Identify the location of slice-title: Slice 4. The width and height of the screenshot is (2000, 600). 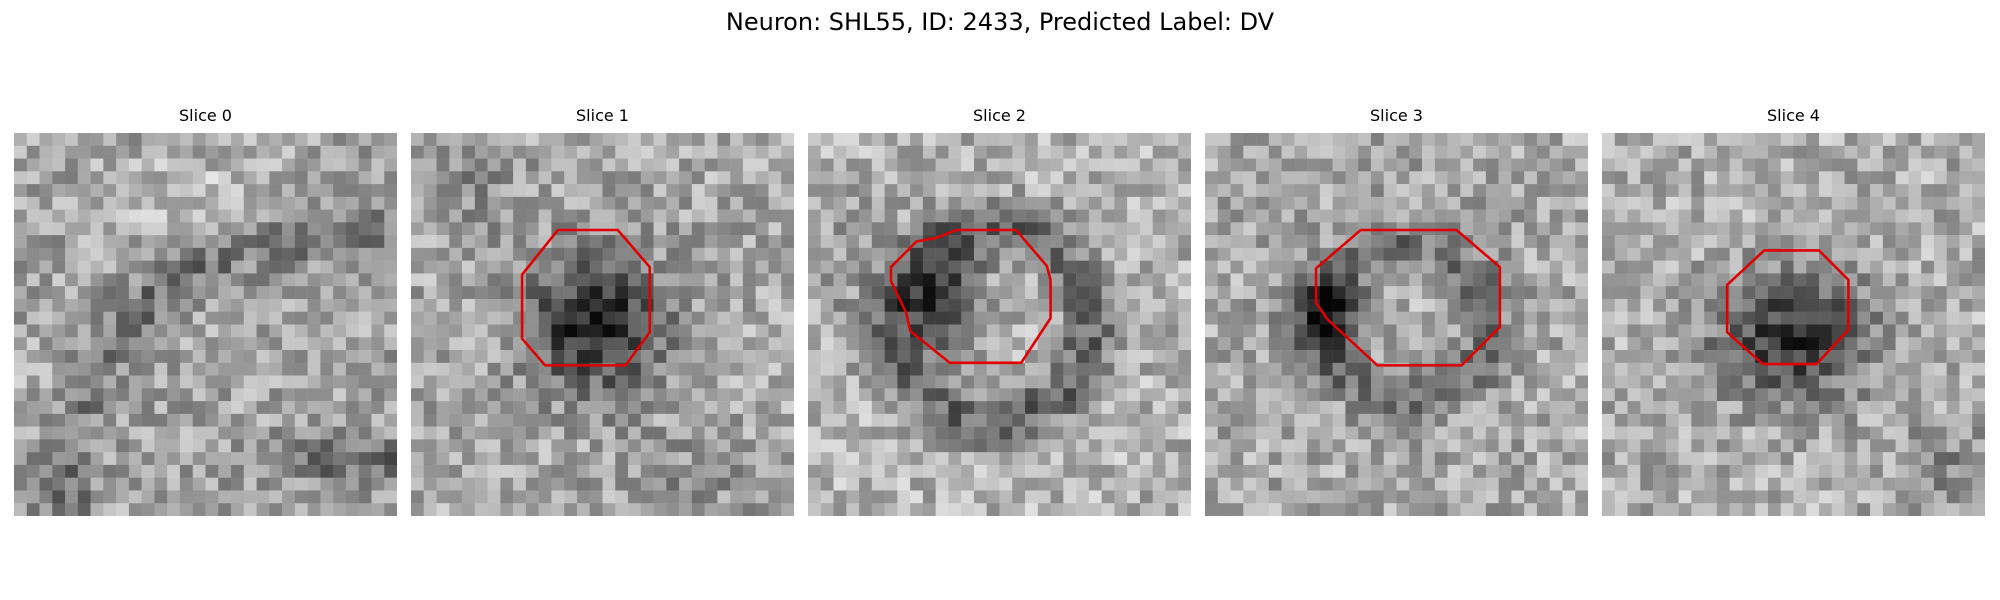
(1793, 115).